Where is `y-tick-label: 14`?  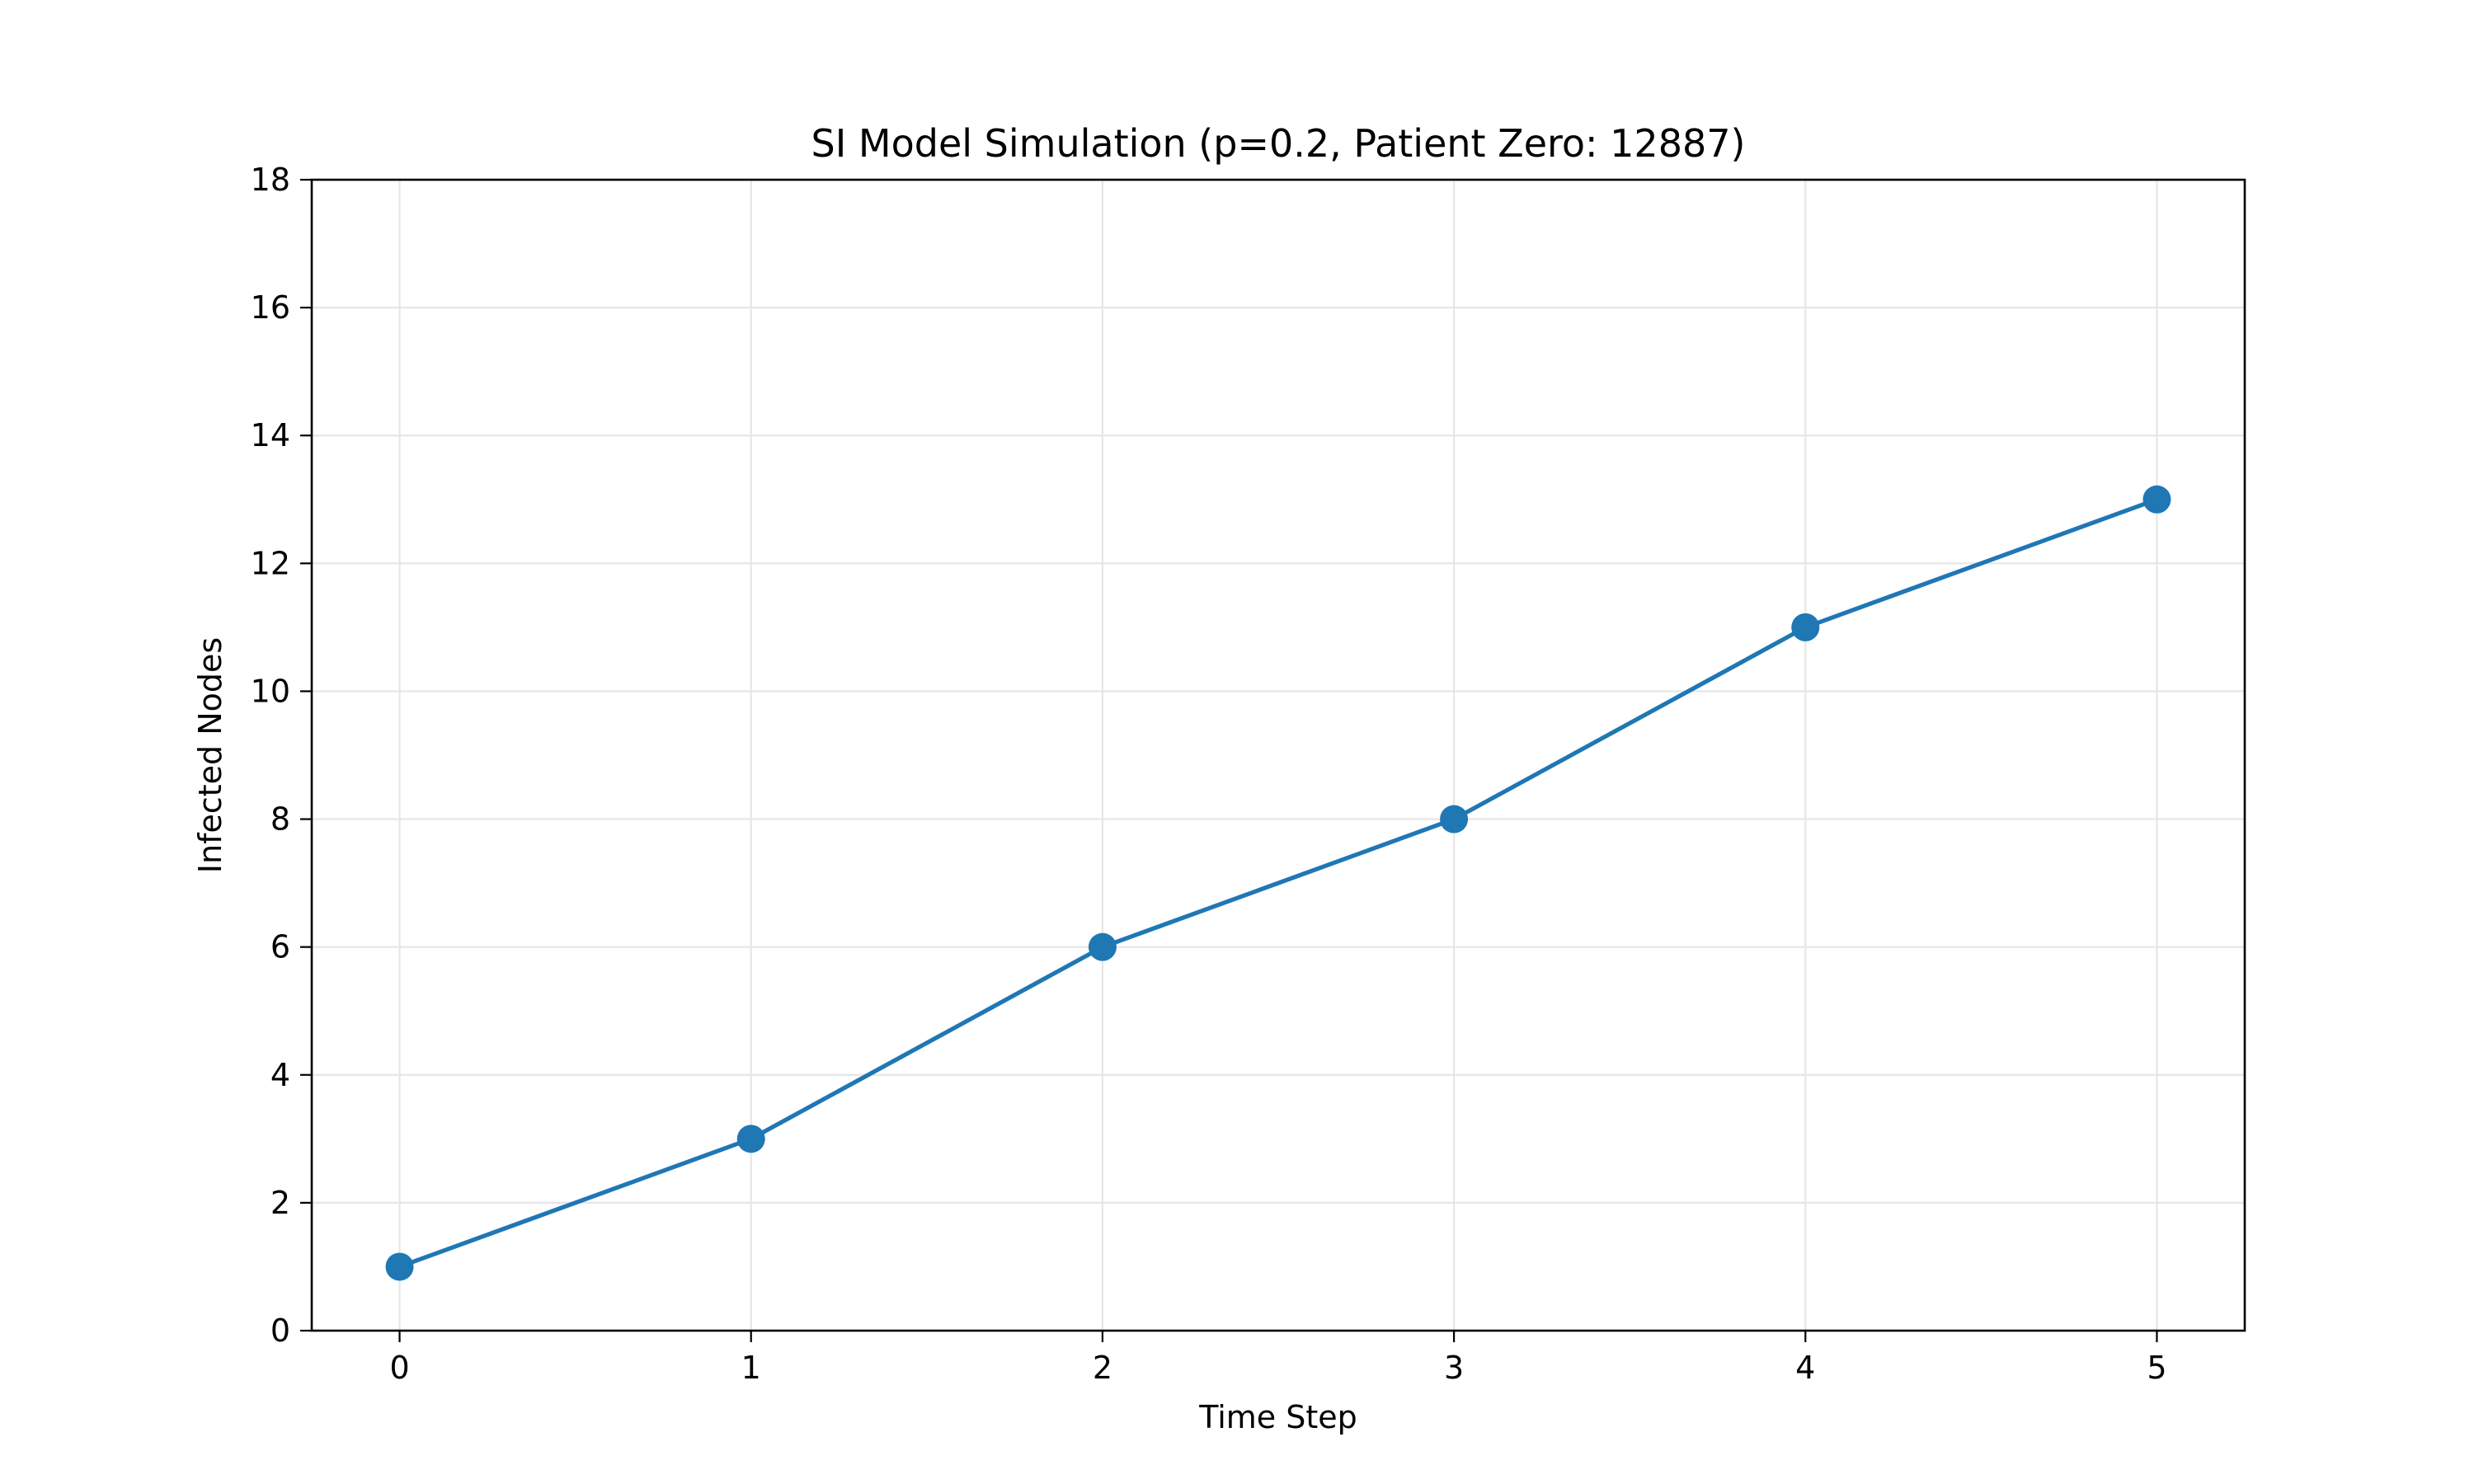
y-tick-label: 14 is located at coordinates (270, 435).